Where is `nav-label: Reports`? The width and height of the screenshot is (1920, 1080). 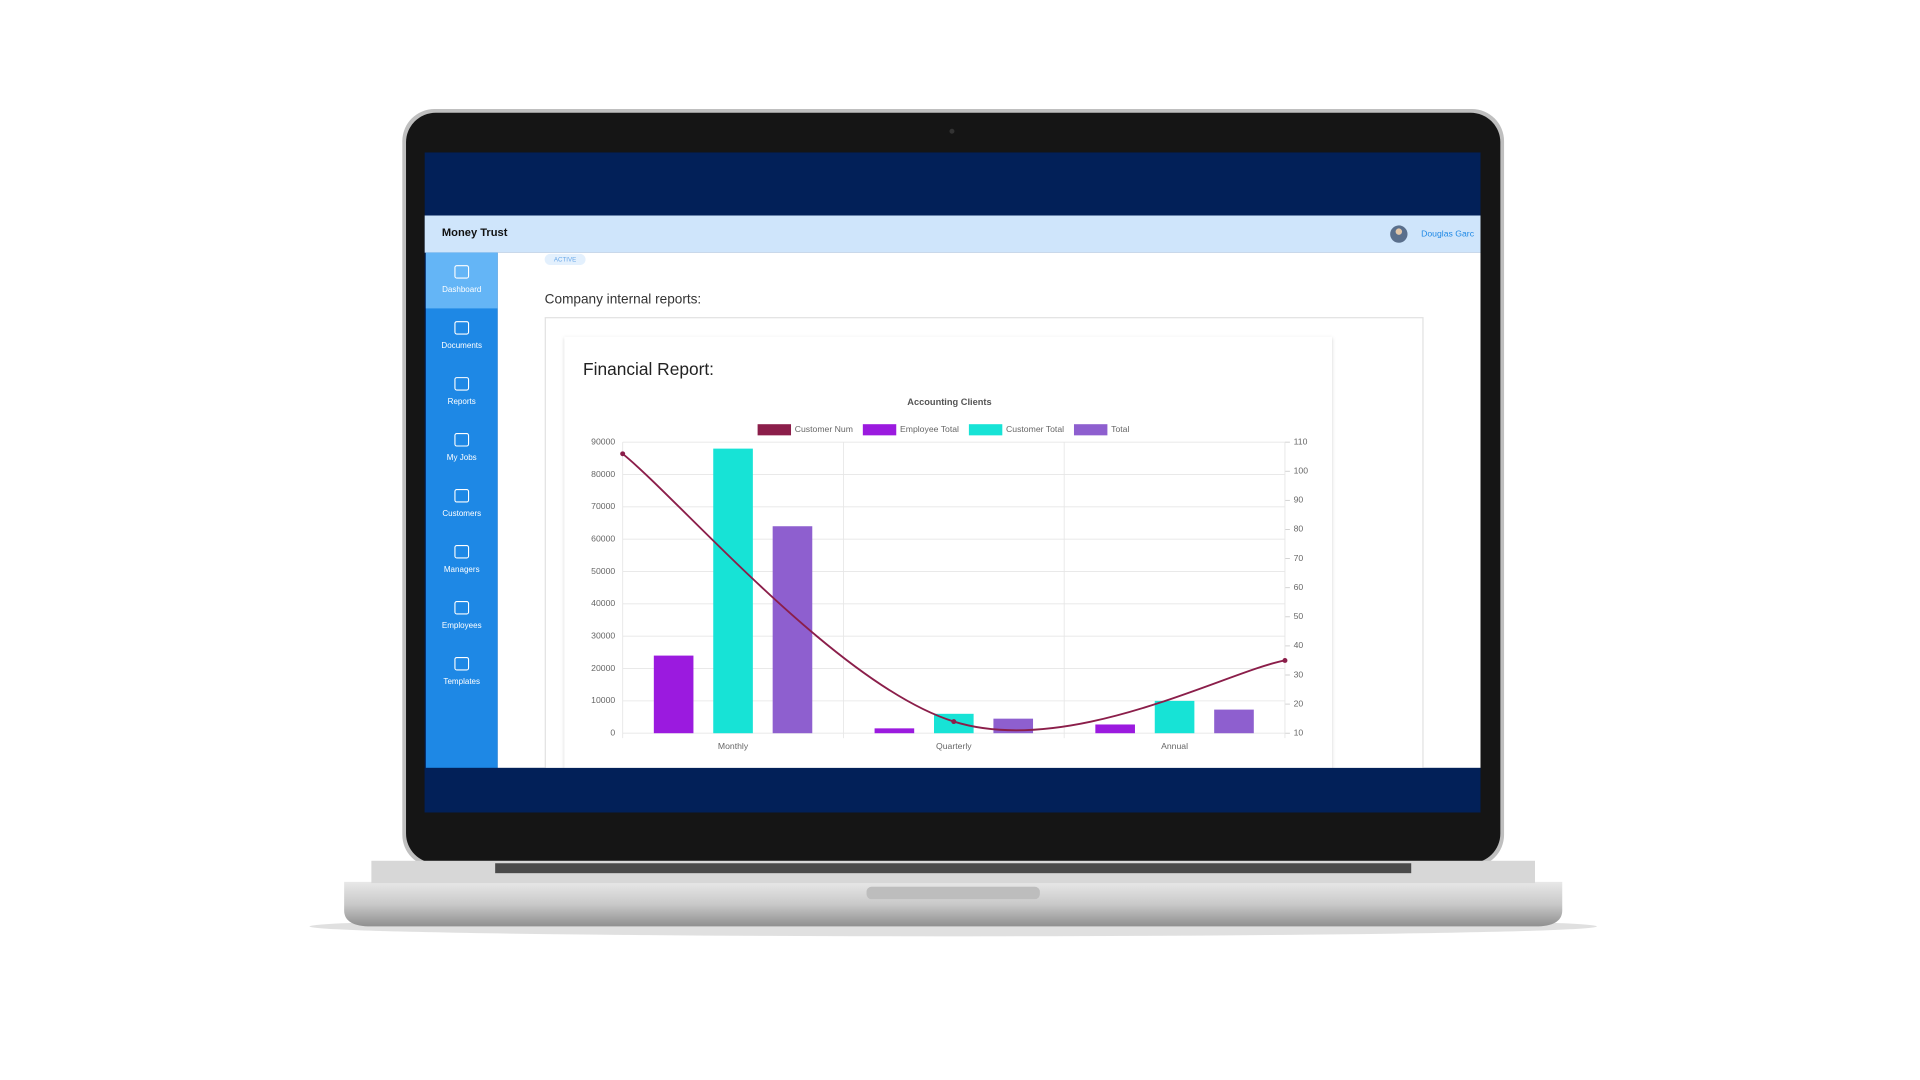
nav-label: Reports is located at coordinates (462, 401).